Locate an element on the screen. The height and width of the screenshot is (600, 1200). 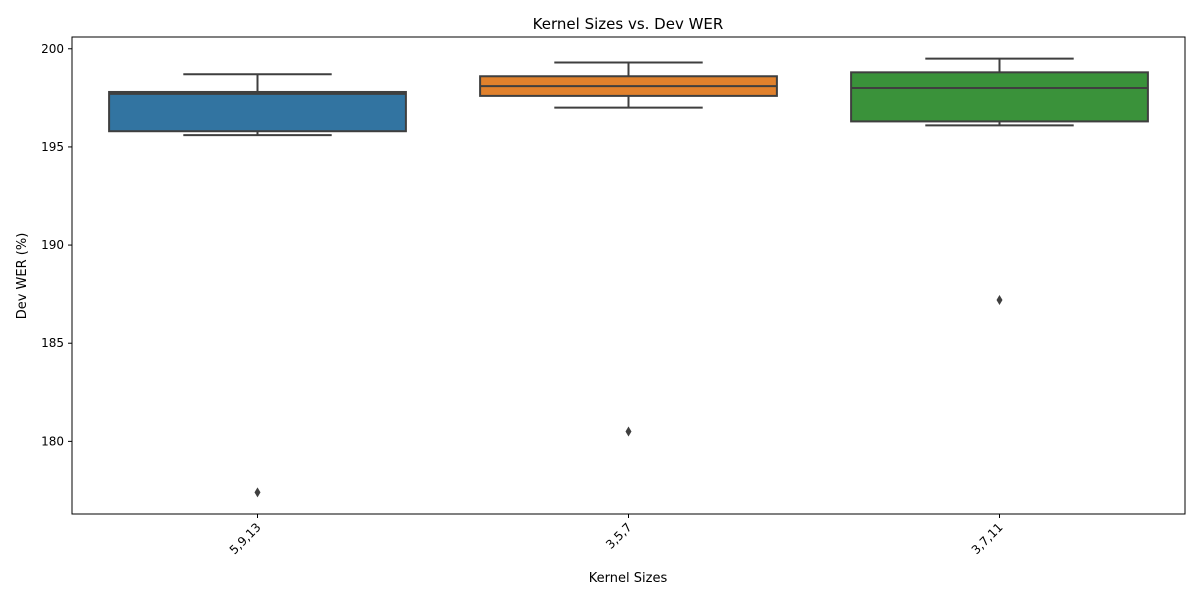
y-axis-label: Dev WER (%) is located at coordinates (22, 276).